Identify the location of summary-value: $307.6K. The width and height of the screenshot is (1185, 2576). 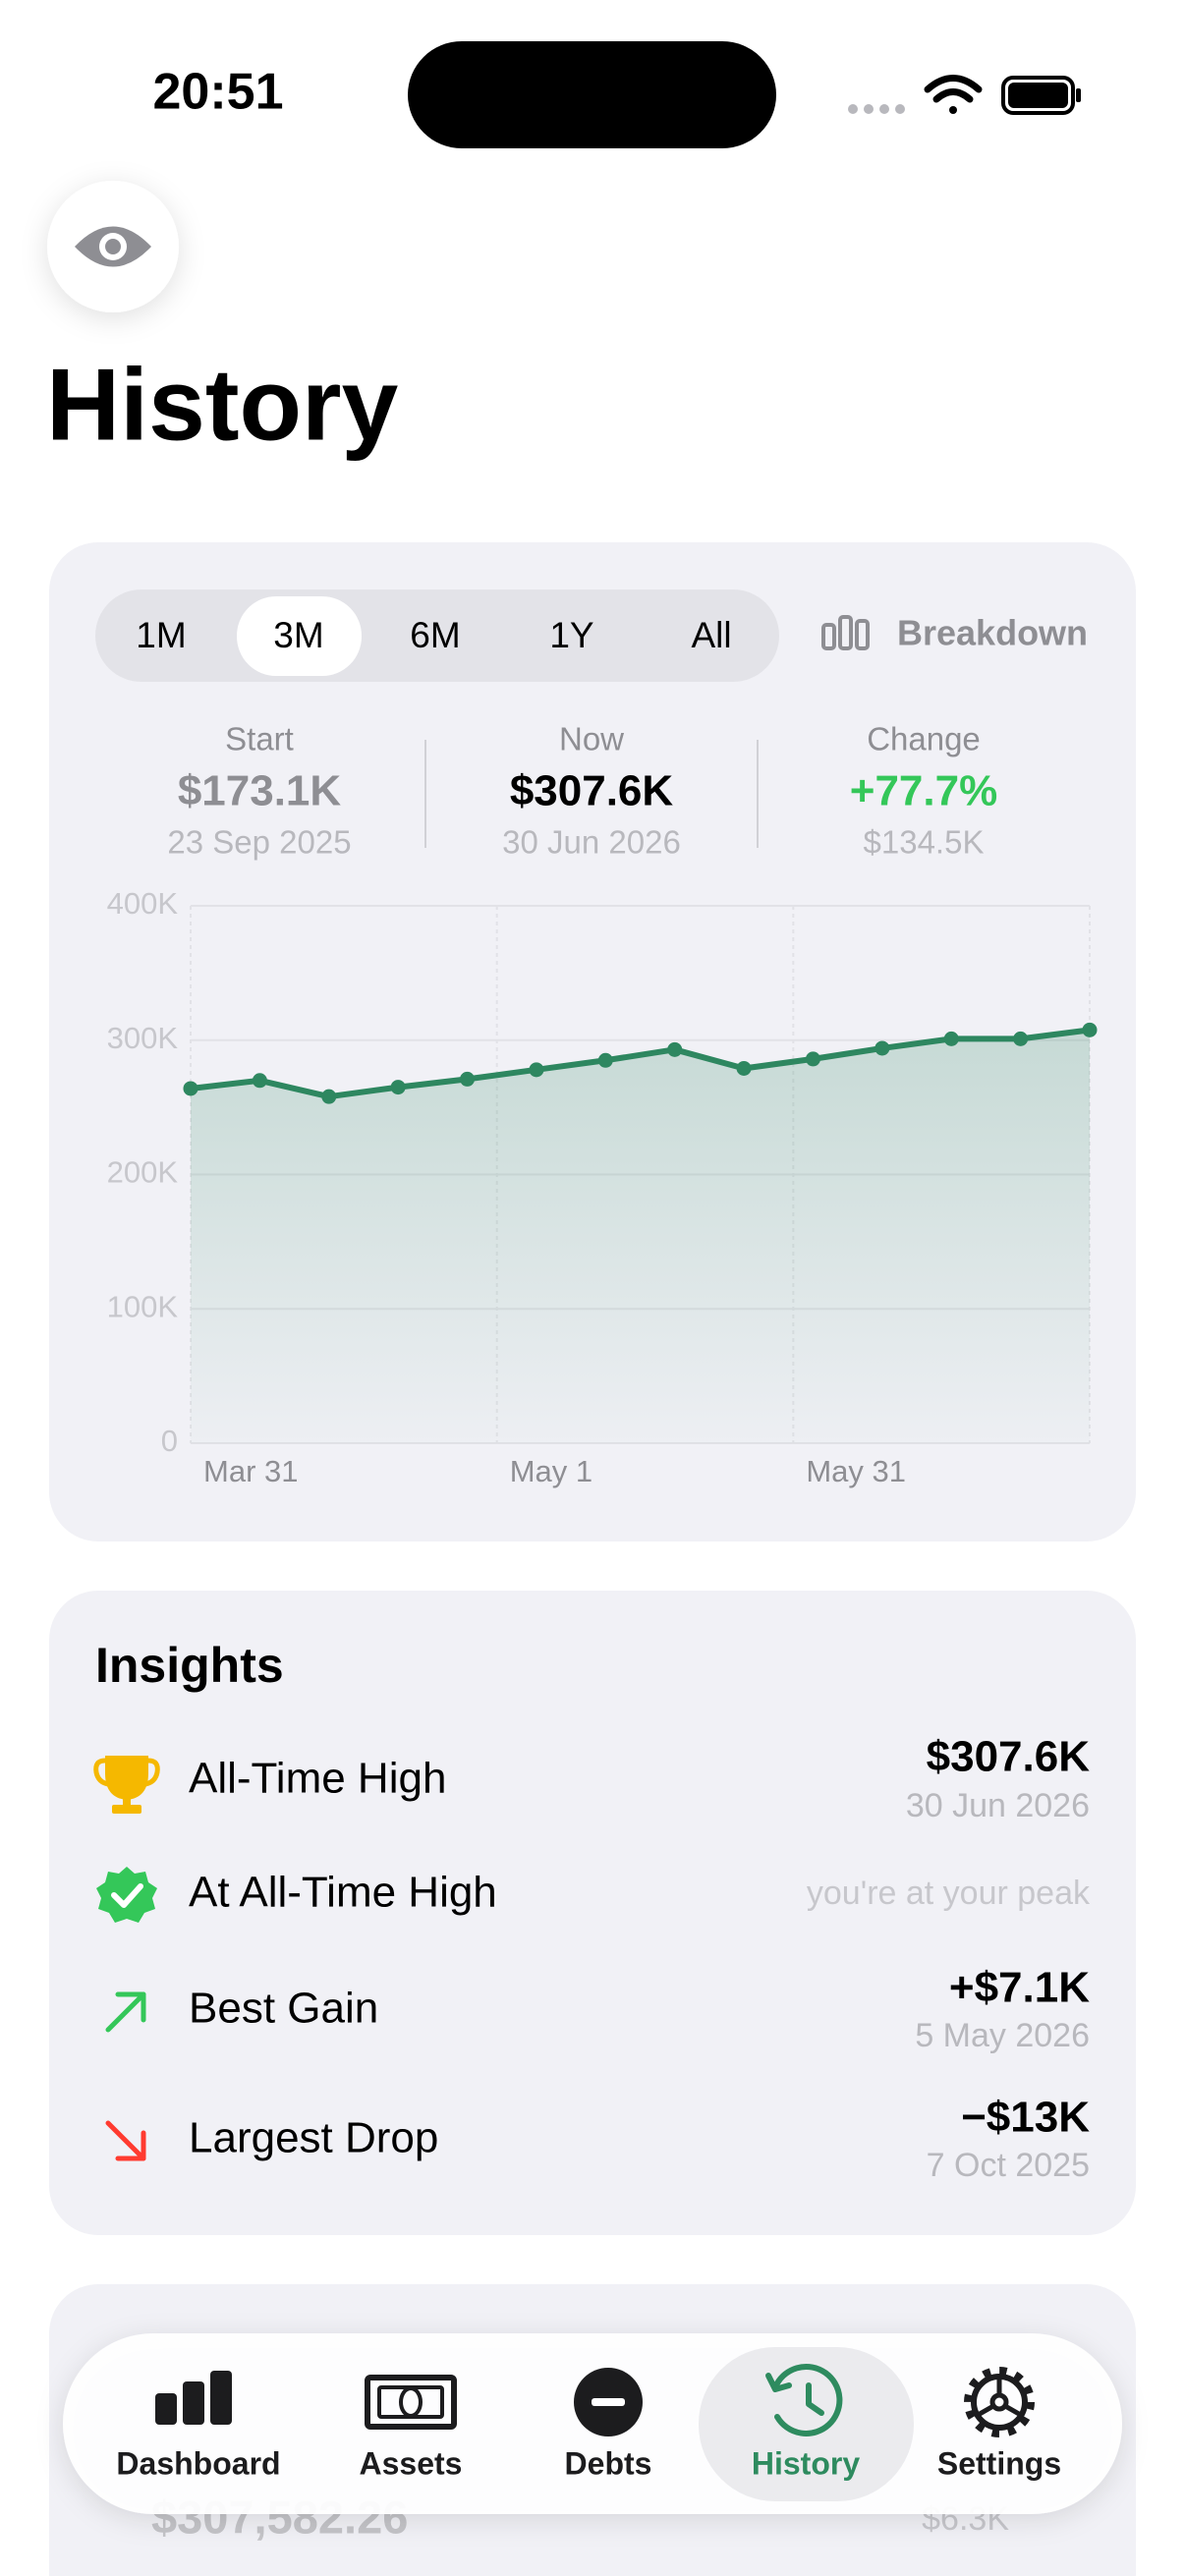
(592, 791).